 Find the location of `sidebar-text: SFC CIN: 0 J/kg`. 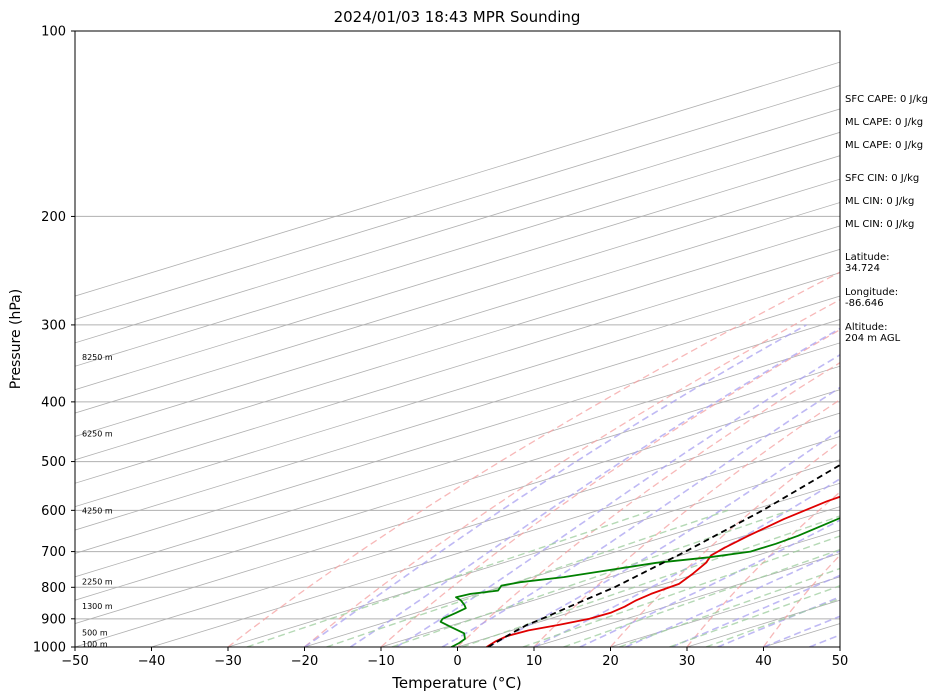

sidebar-text: SFC CIN: 0 J/kg is located at coordinates (882, 178).